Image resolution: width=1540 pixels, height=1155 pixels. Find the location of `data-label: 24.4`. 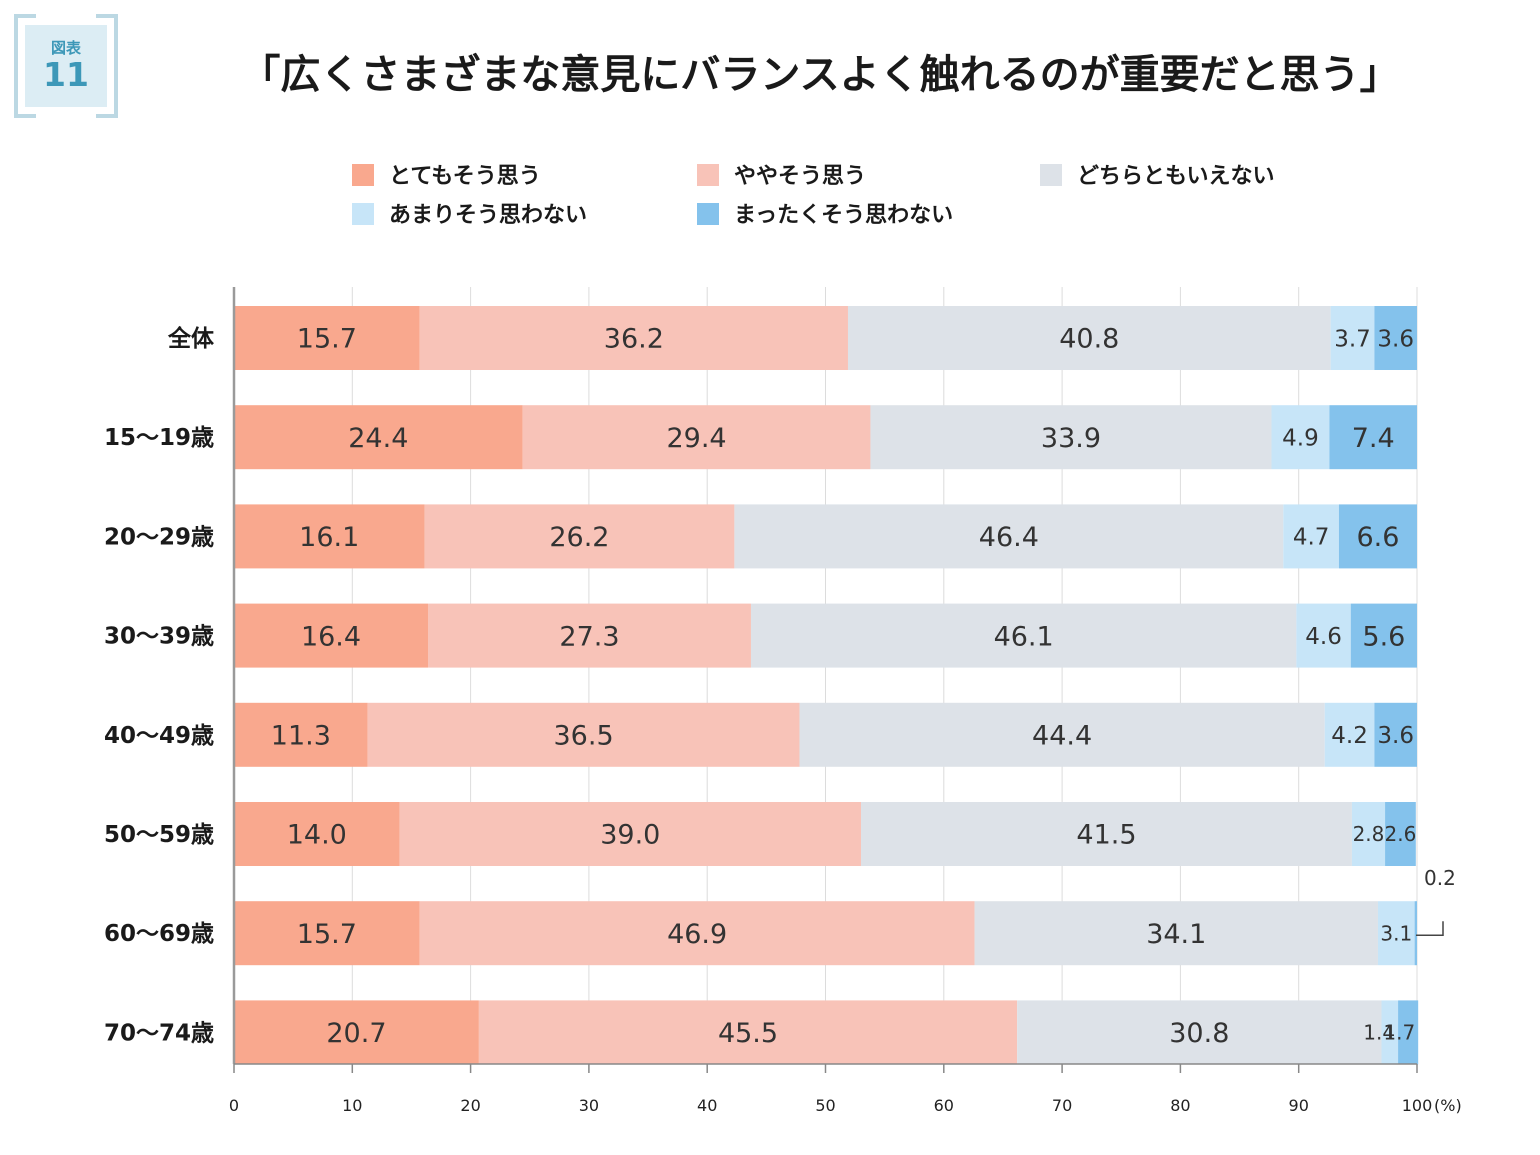

data-label: 24.4 is located at coordinates (378, 438).